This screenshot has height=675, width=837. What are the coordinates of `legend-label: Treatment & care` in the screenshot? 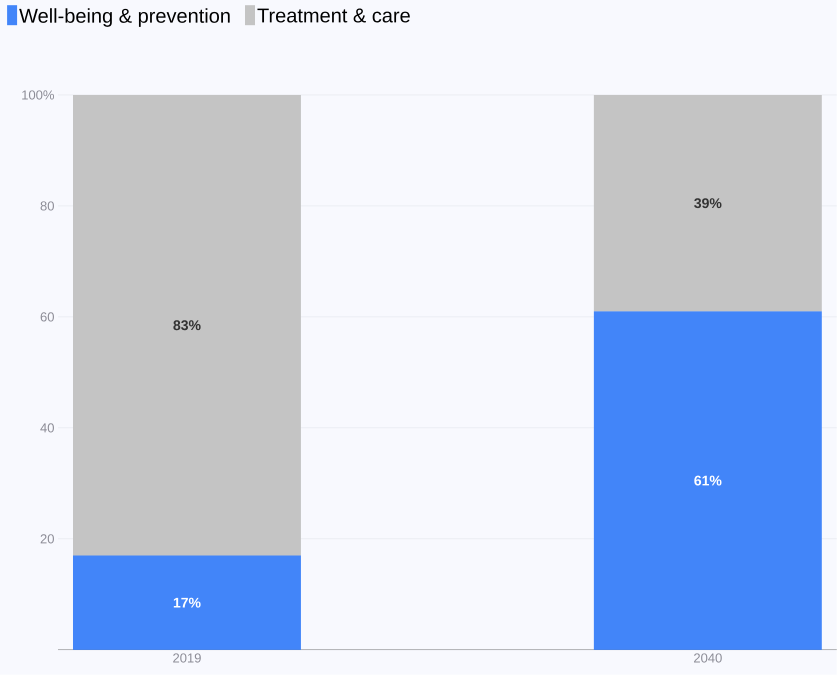 It's located at (333, 15).